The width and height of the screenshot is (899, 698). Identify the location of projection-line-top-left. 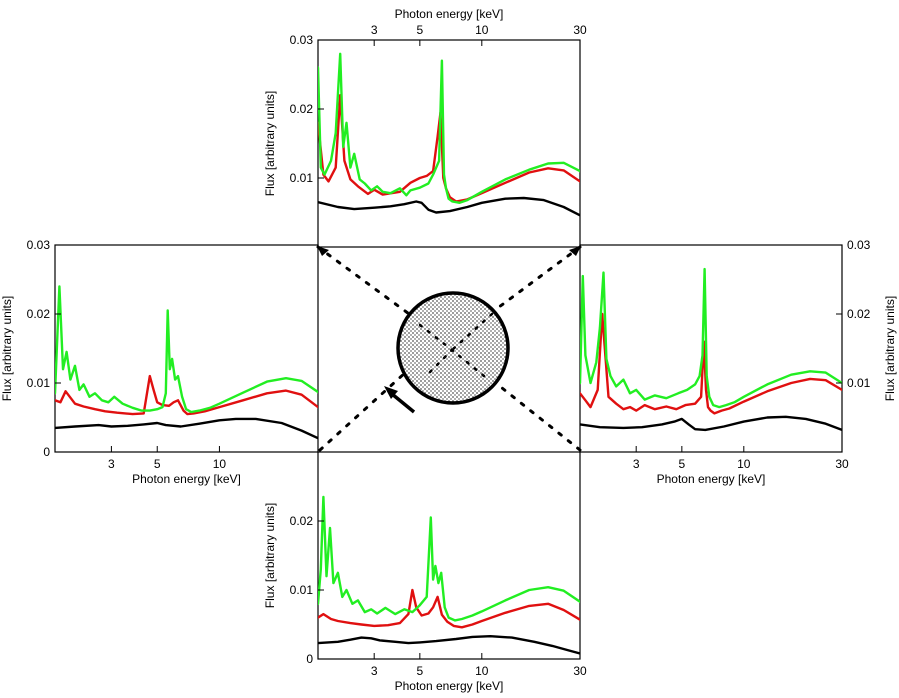
(369, 284).